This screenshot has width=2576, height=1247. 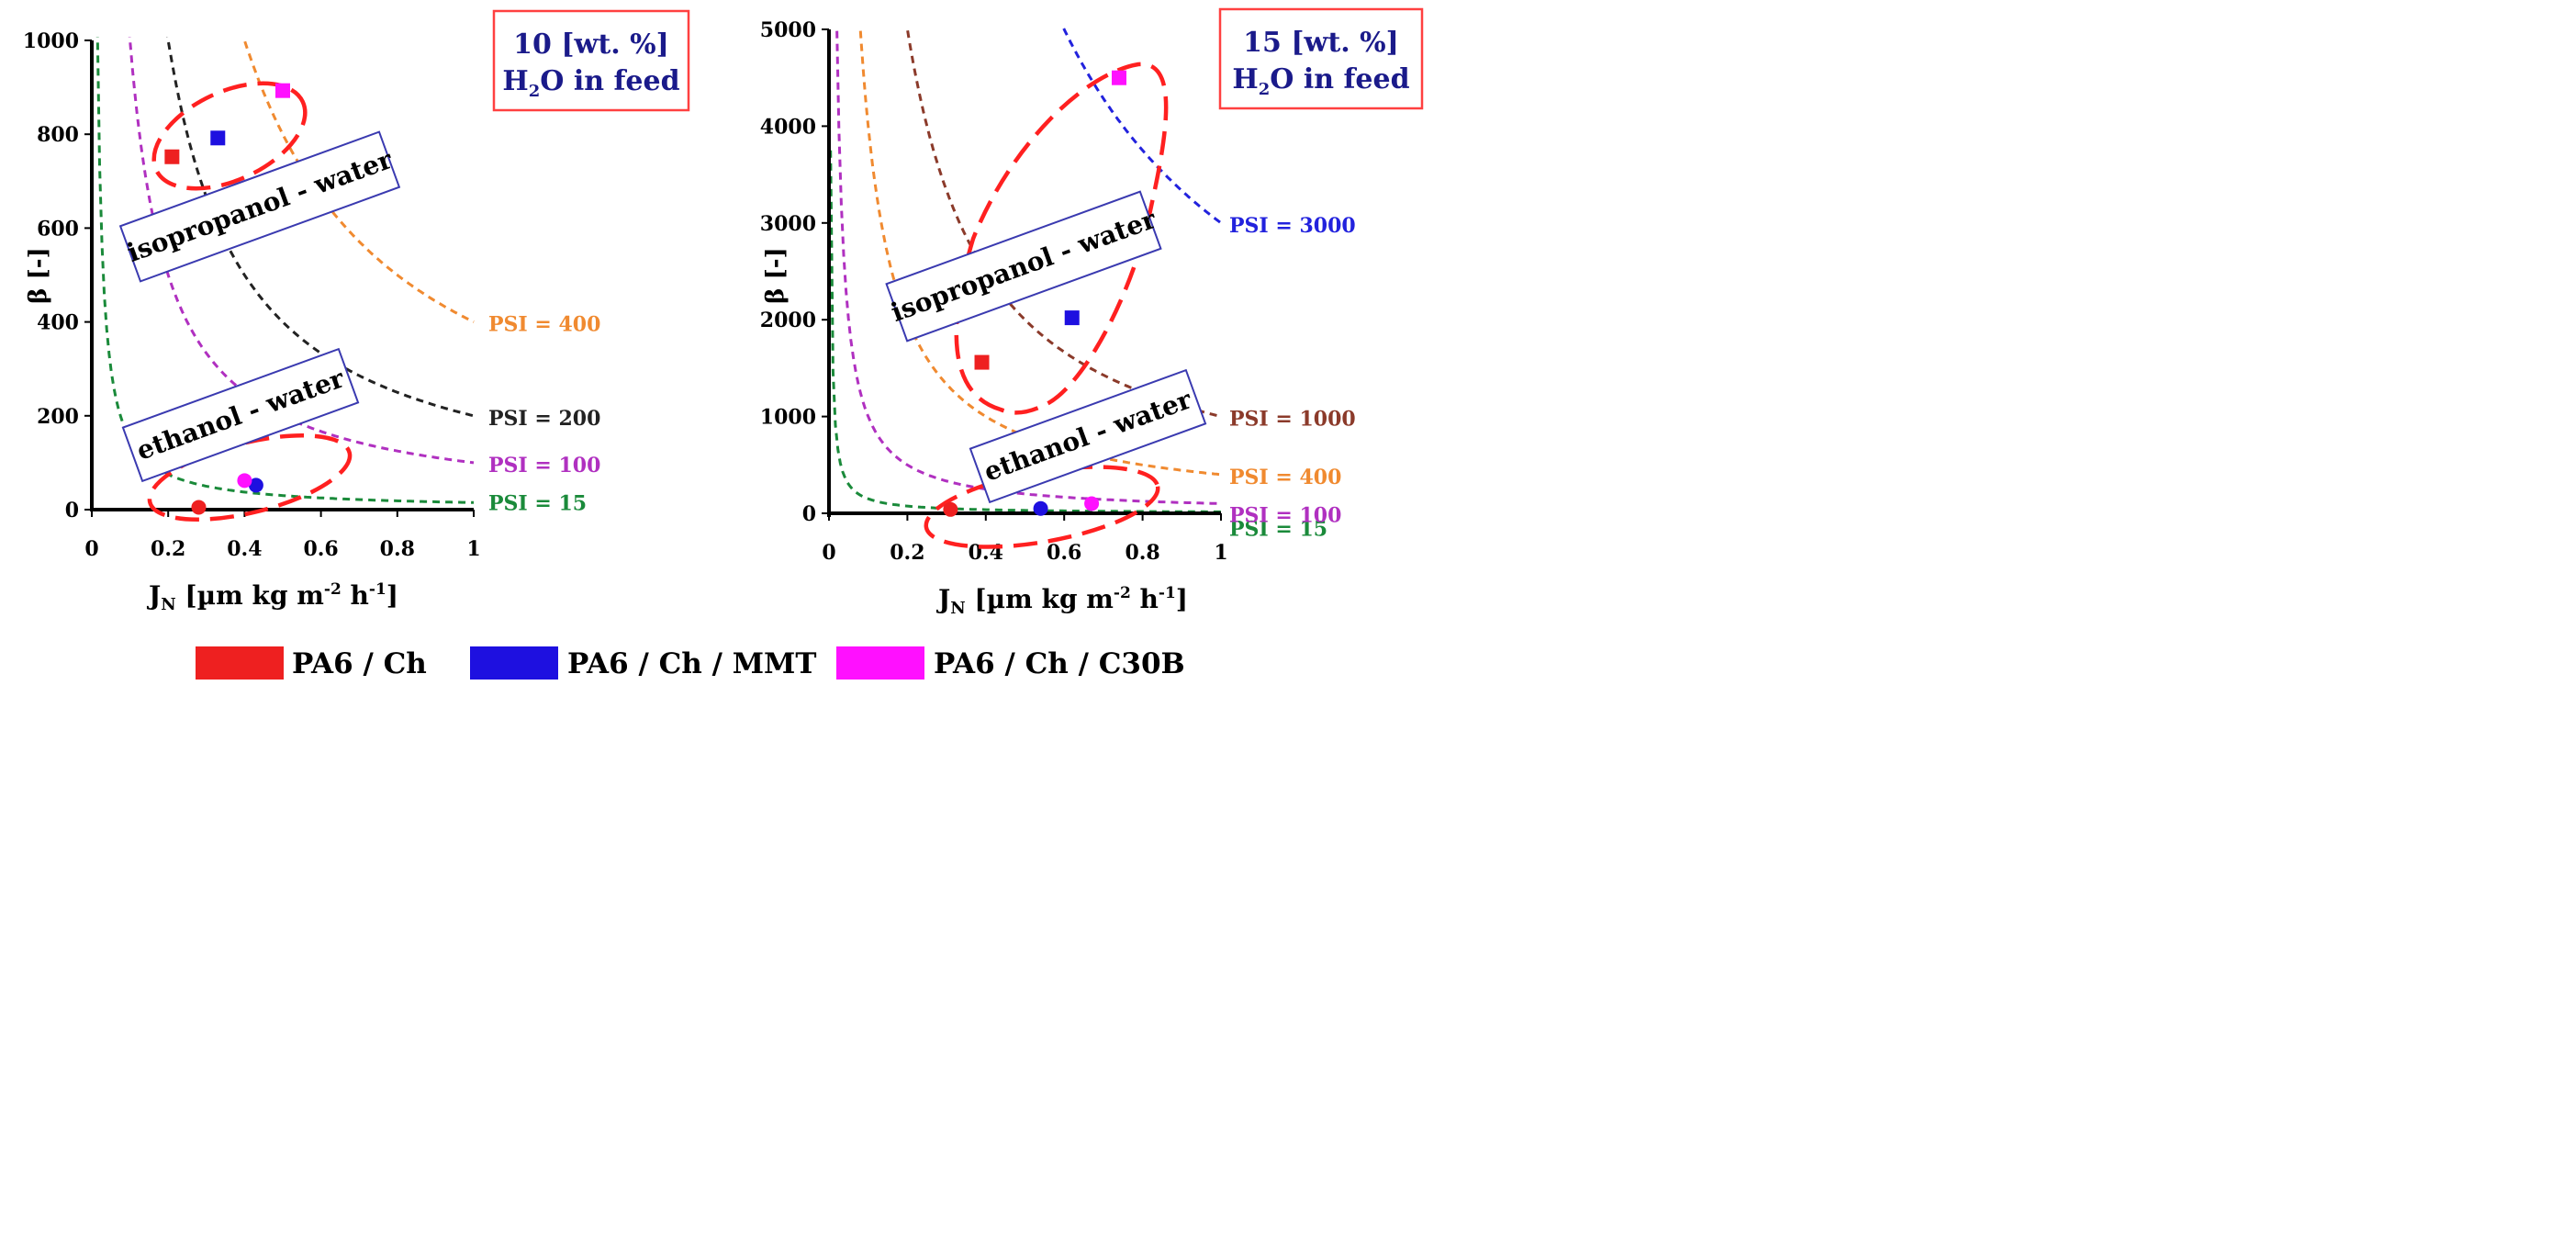 I want to click on left-xtick-label: 0.2, so click(x=168, y=549).